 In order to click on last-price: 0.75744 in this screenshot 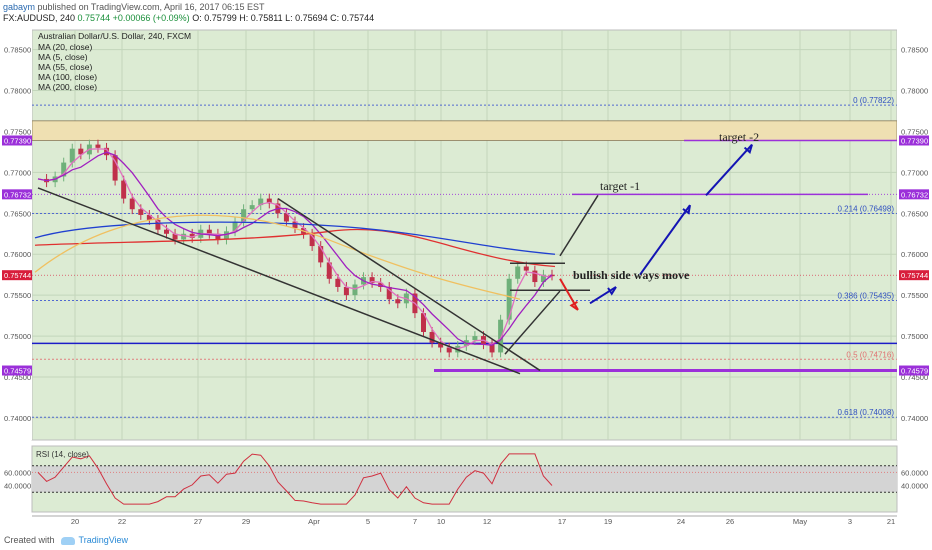, I will do `click(94, 18)`.